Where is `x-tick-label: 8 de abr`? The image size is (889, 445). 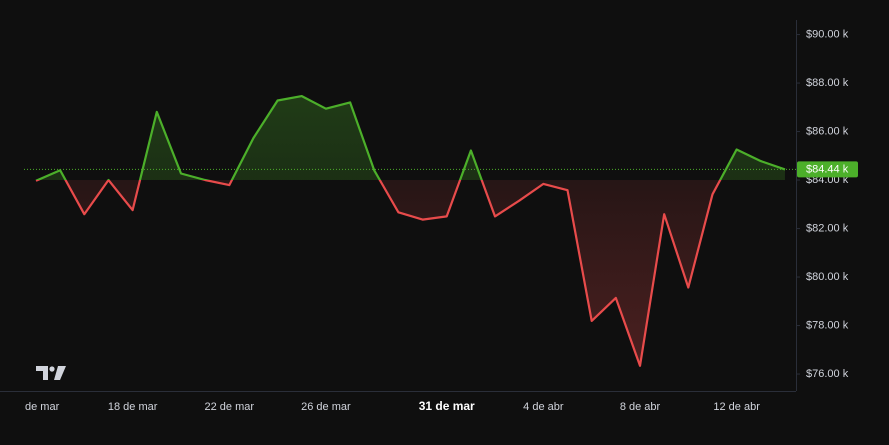
x-tick-label: 8 de abr is located at coordinates (640, 407).